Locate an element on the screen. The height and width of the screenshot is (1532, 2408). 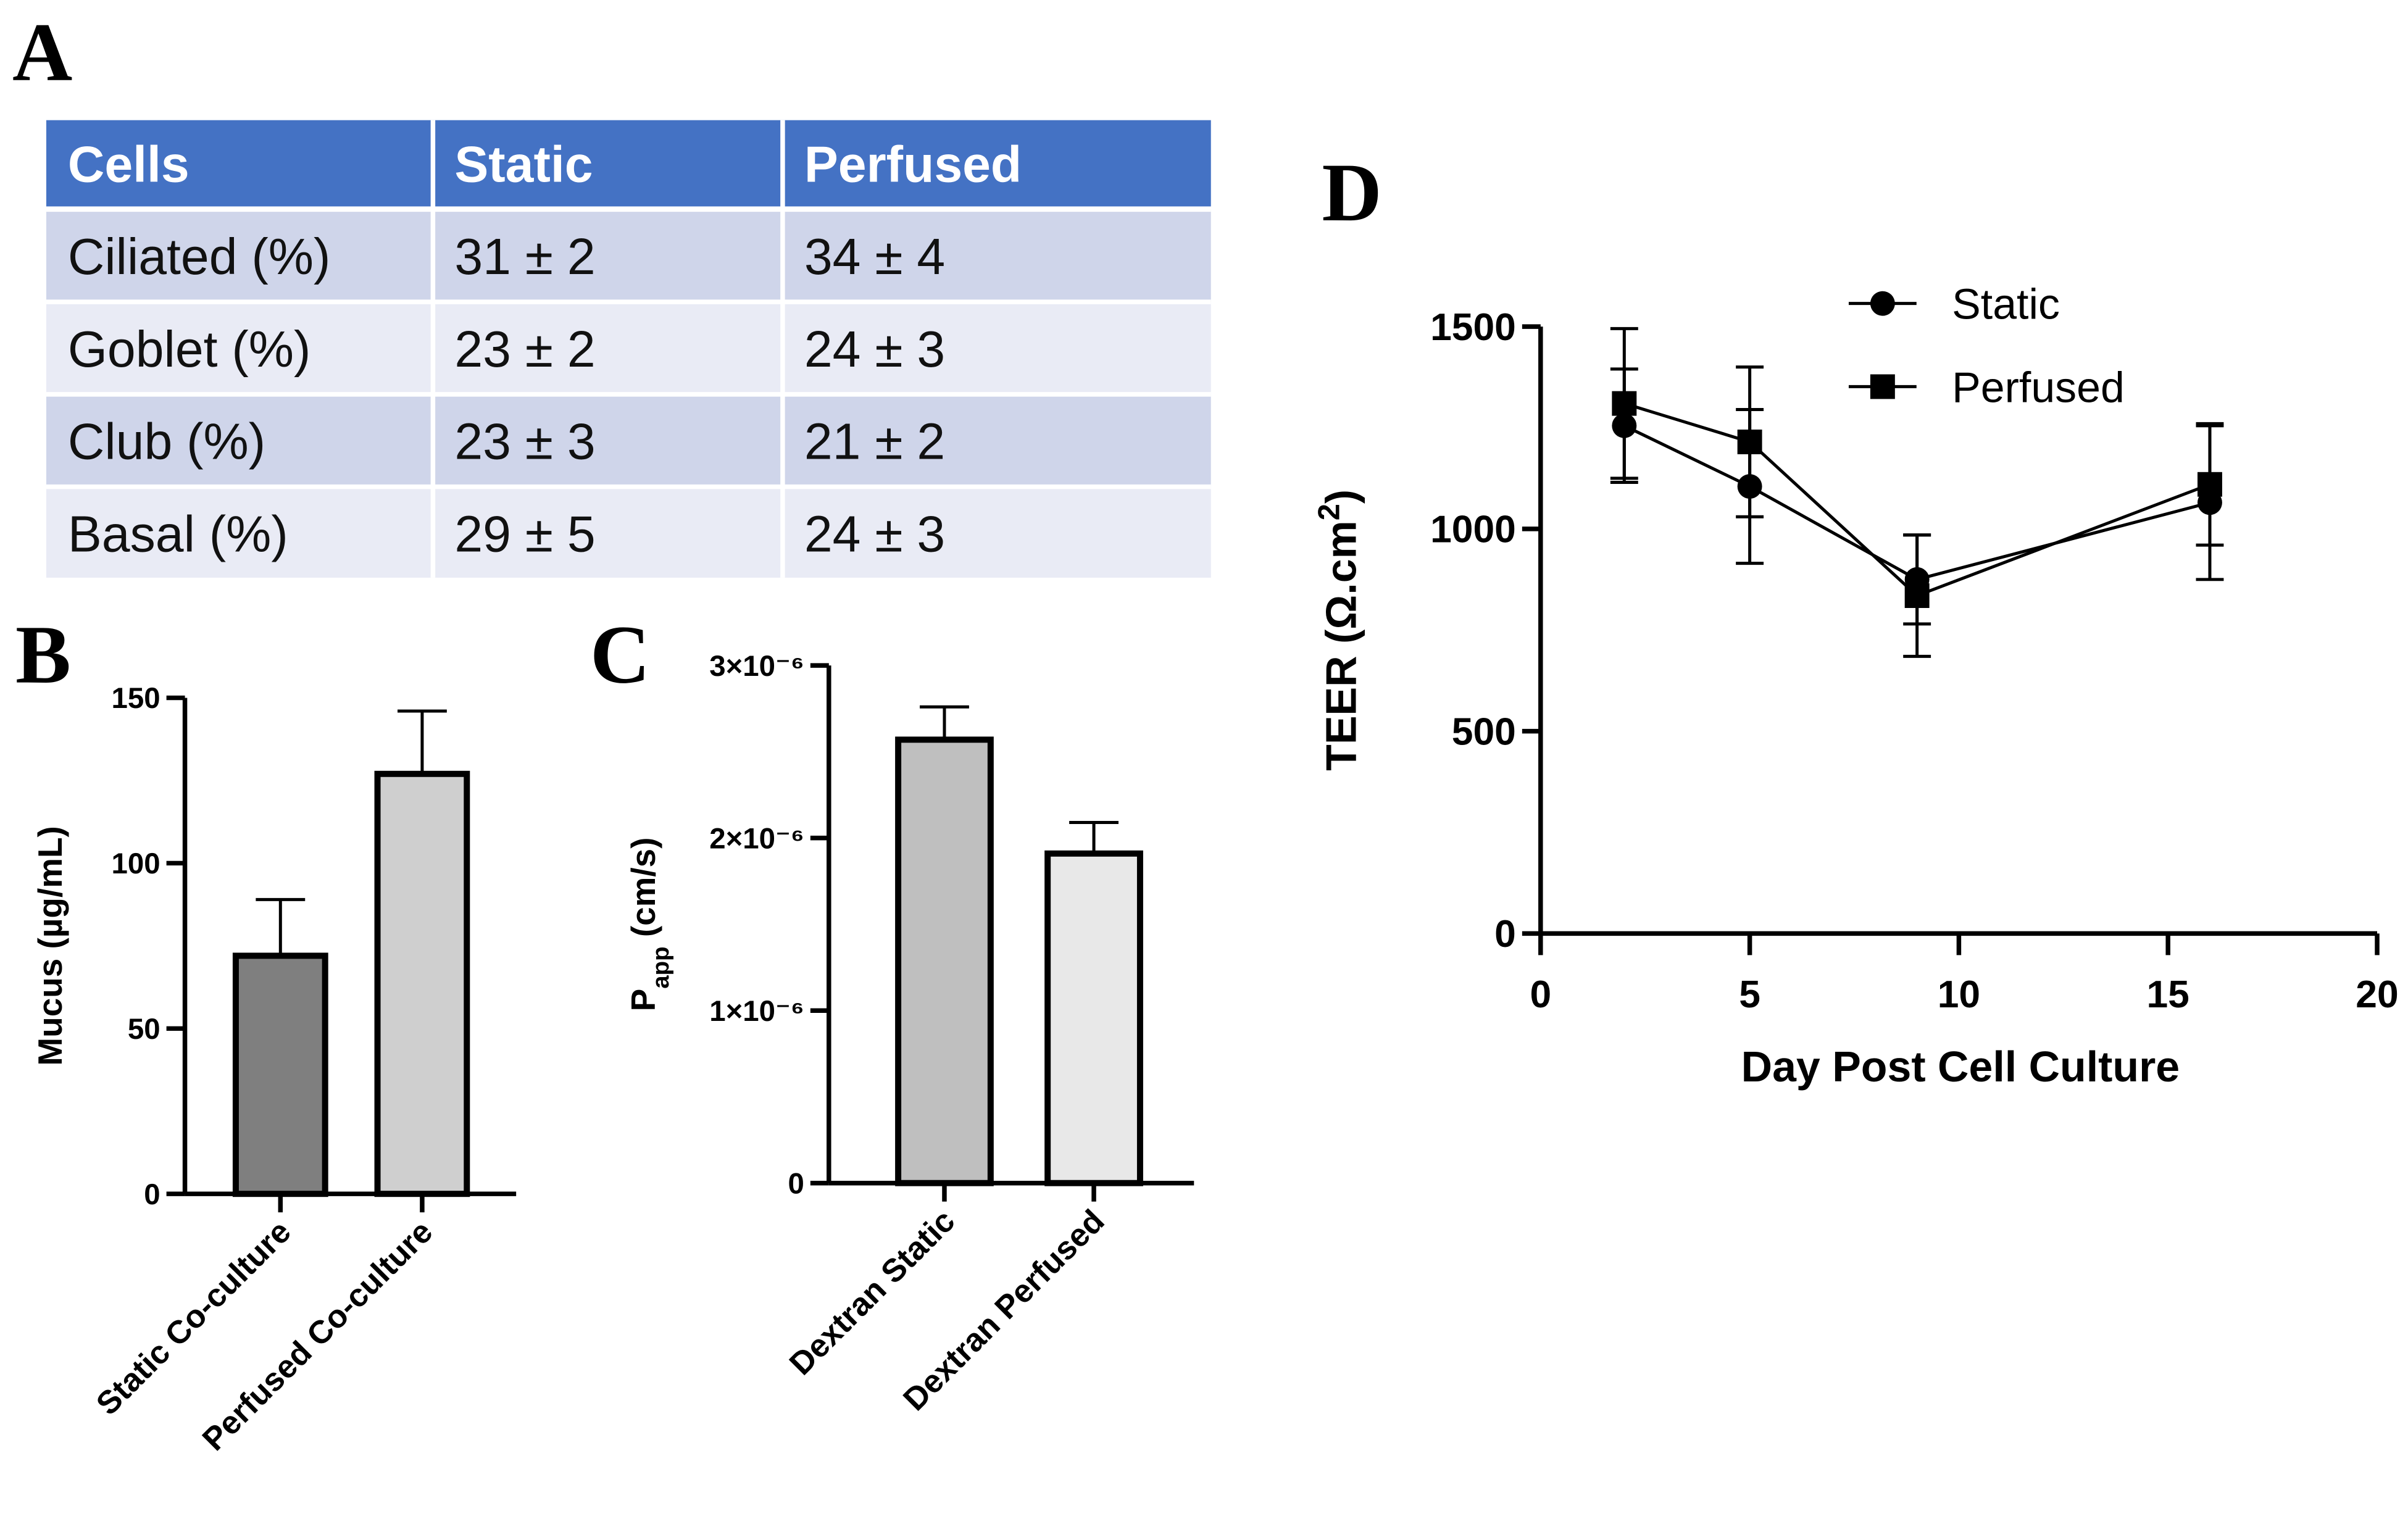
panel-label: B is located at coordinates (43, 655).